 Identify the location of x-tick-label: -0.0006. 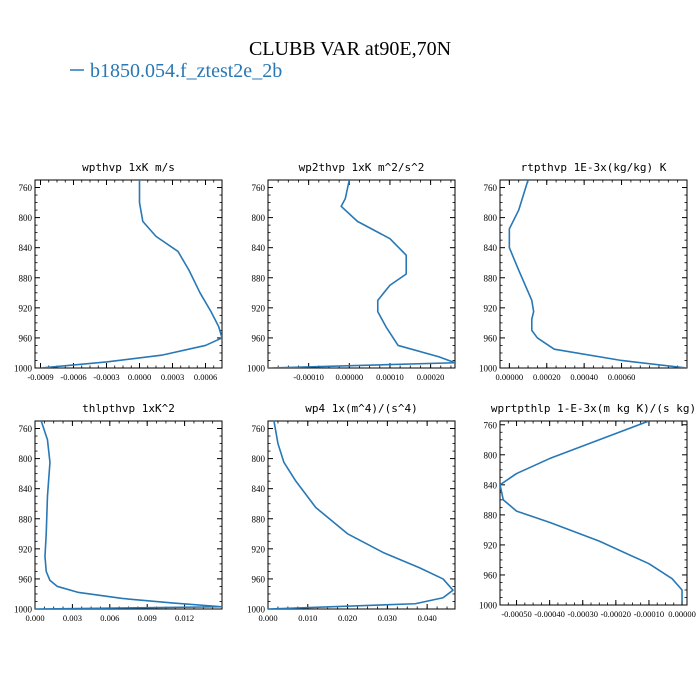
(73, 377).